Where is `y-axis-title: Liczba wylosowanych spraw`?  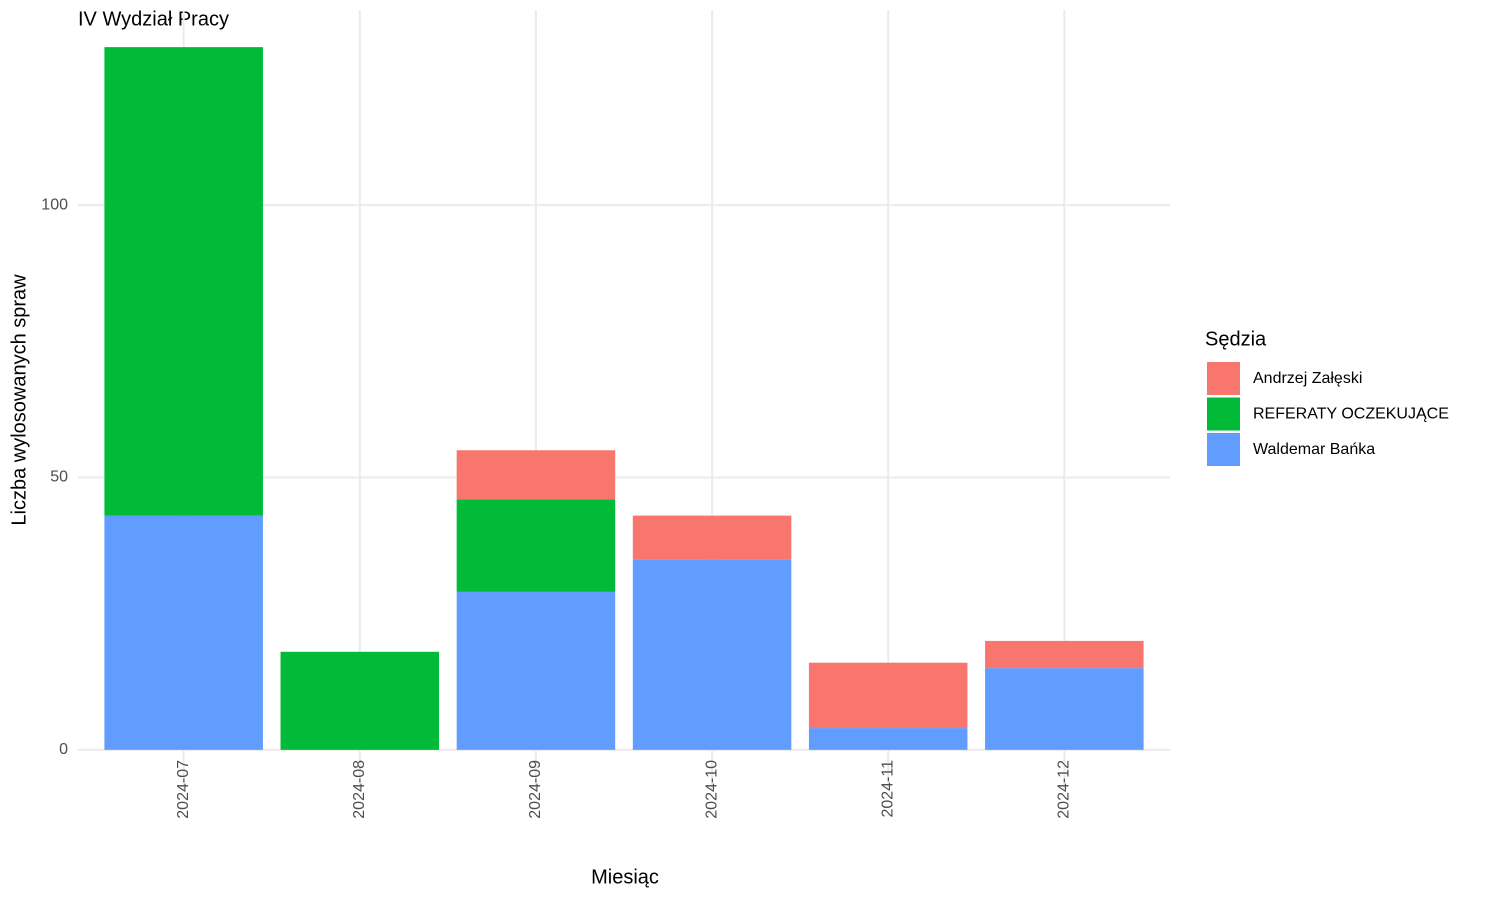
y-axis-title: Liczba wylosowanych spraw is located at coordinates (19, 400).